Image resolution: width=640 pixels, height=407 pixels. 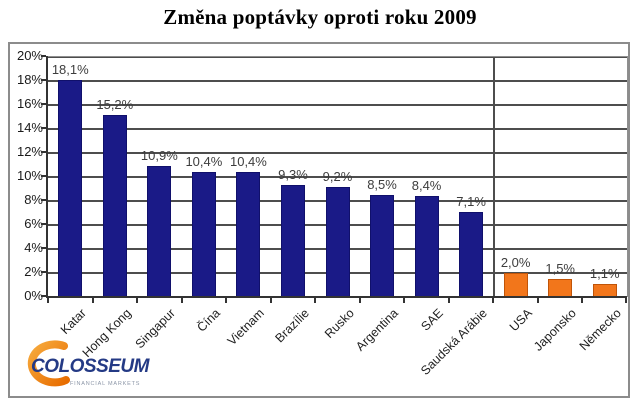 What do you see at coordinates (336, 297) in the screenshot?
I see `x-axis-line` at bounding box center [336, 297].